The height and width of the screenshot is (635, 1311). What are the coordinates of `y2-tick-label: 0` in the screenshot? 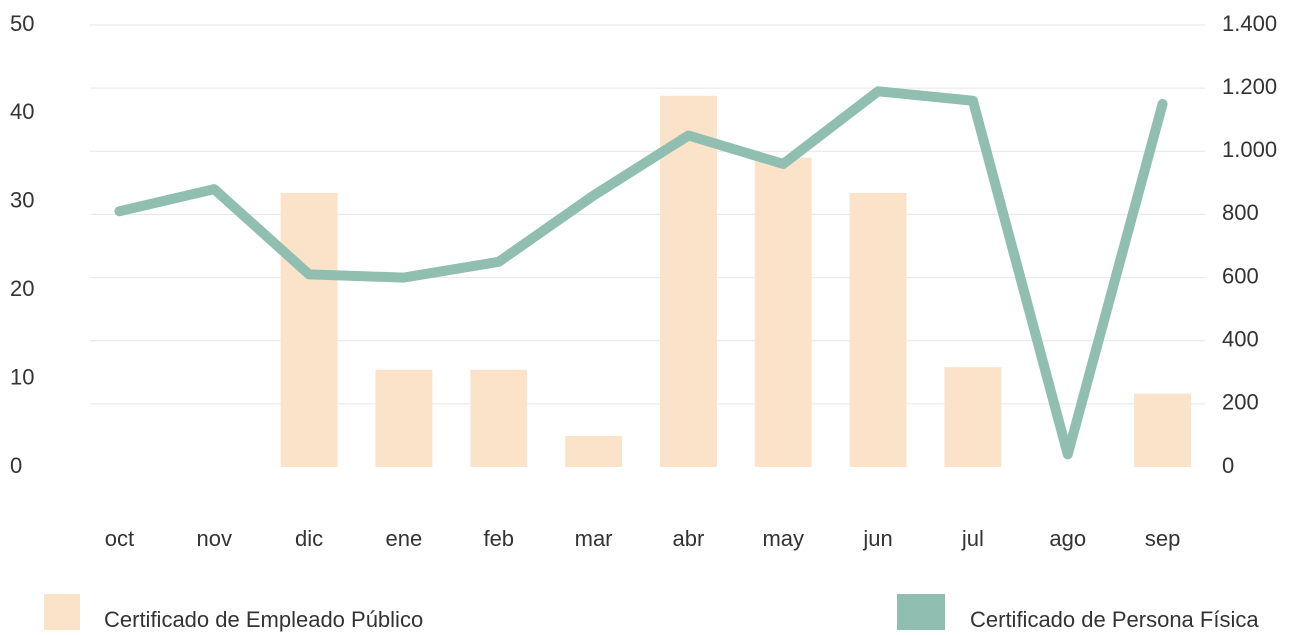 It's located at (1228, 465).